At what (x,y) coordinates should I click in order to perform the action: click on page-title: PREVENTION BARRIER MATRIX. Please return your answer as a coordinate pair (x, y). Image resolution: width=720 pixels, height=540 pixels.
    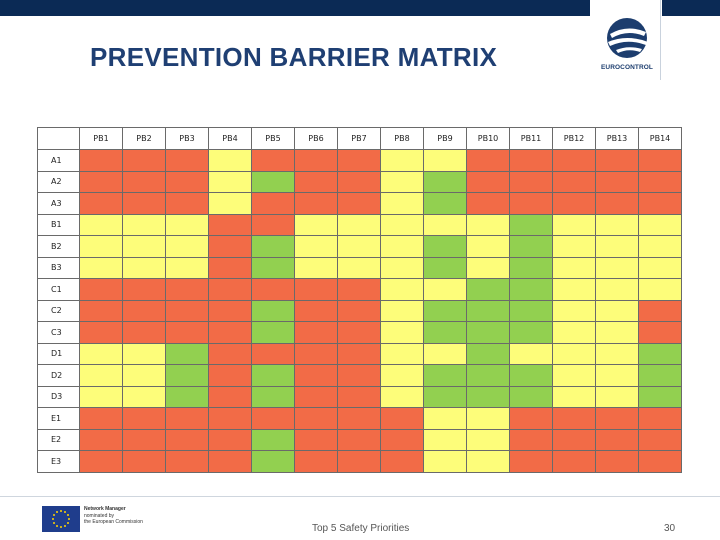
    Looking at the image, I should click on (294, 57).